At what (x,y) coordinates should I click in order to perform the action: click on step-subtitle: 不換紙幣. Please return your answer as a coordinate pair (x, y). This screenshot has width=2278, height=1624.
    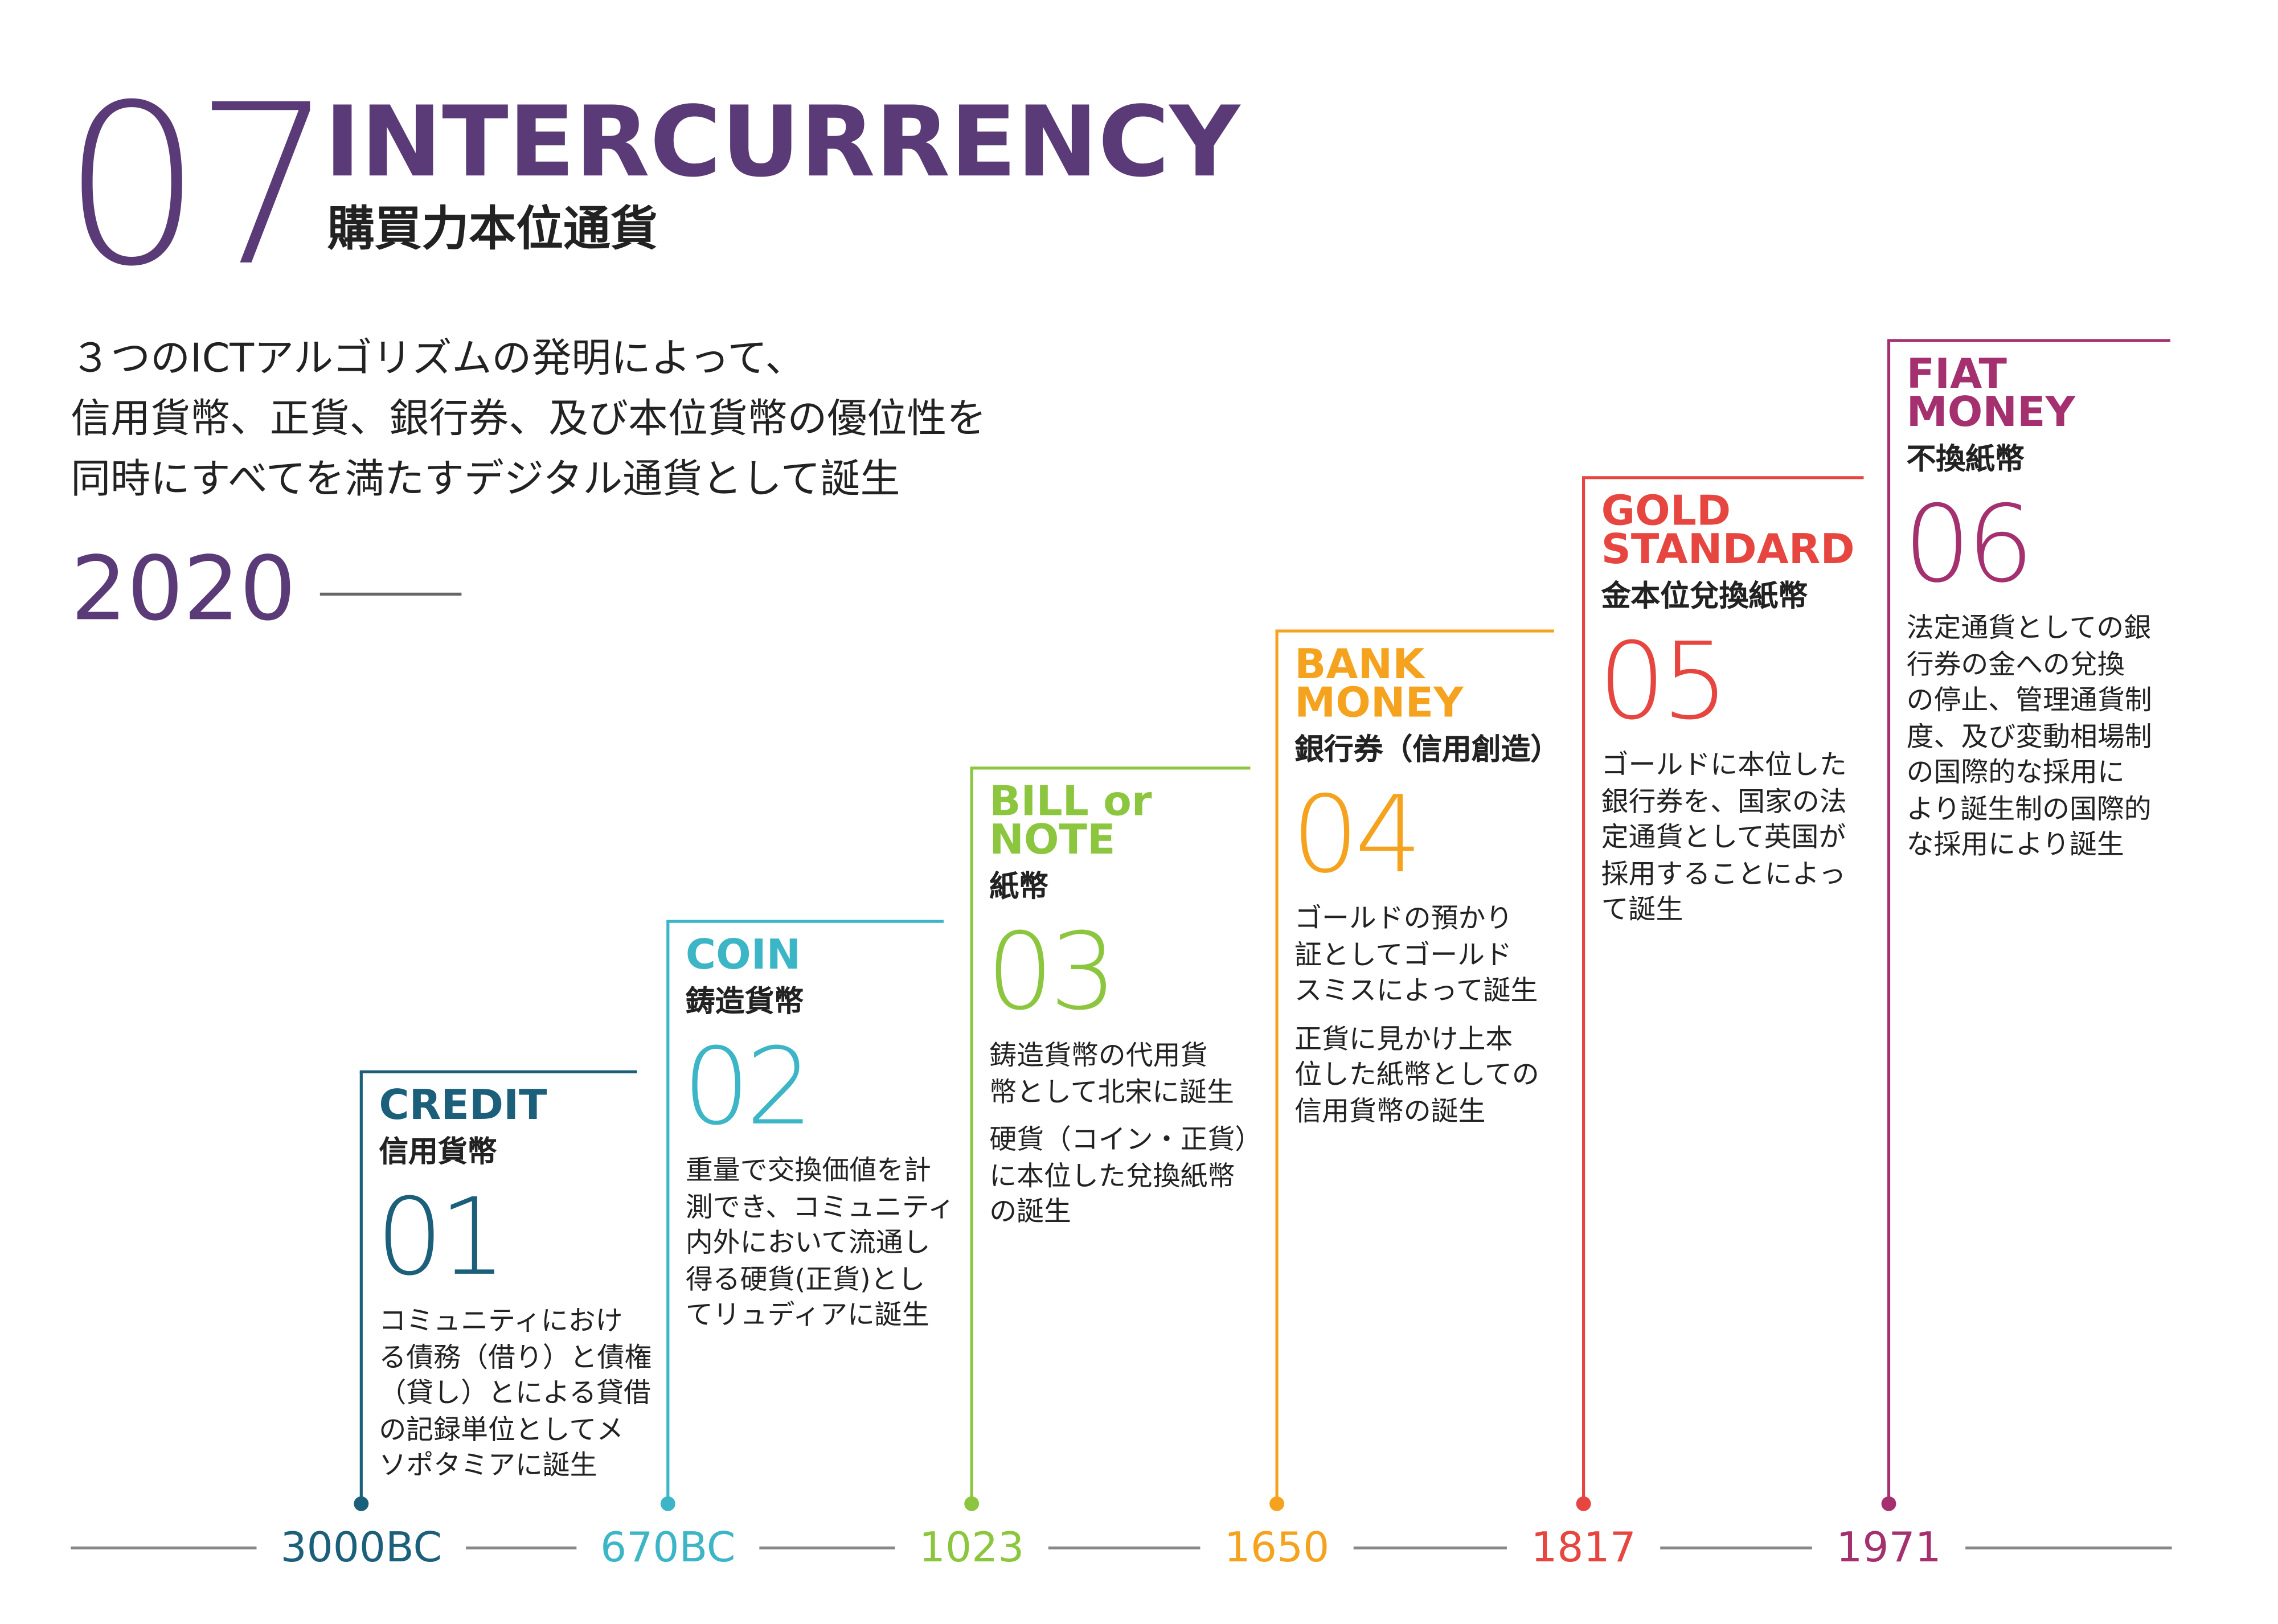
    Looking at the image, I should click on (1965, 459).